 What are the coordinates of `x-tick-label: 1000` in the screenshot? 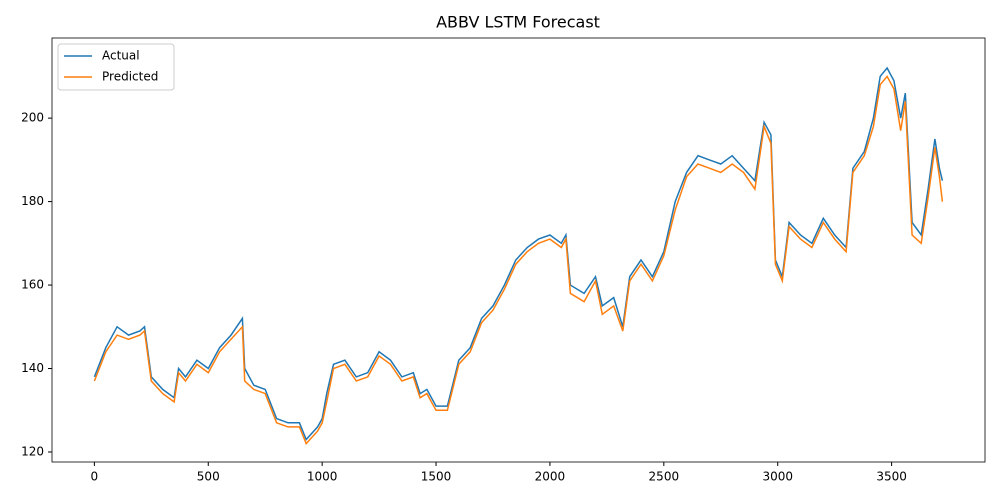 It's located at (322, 477).